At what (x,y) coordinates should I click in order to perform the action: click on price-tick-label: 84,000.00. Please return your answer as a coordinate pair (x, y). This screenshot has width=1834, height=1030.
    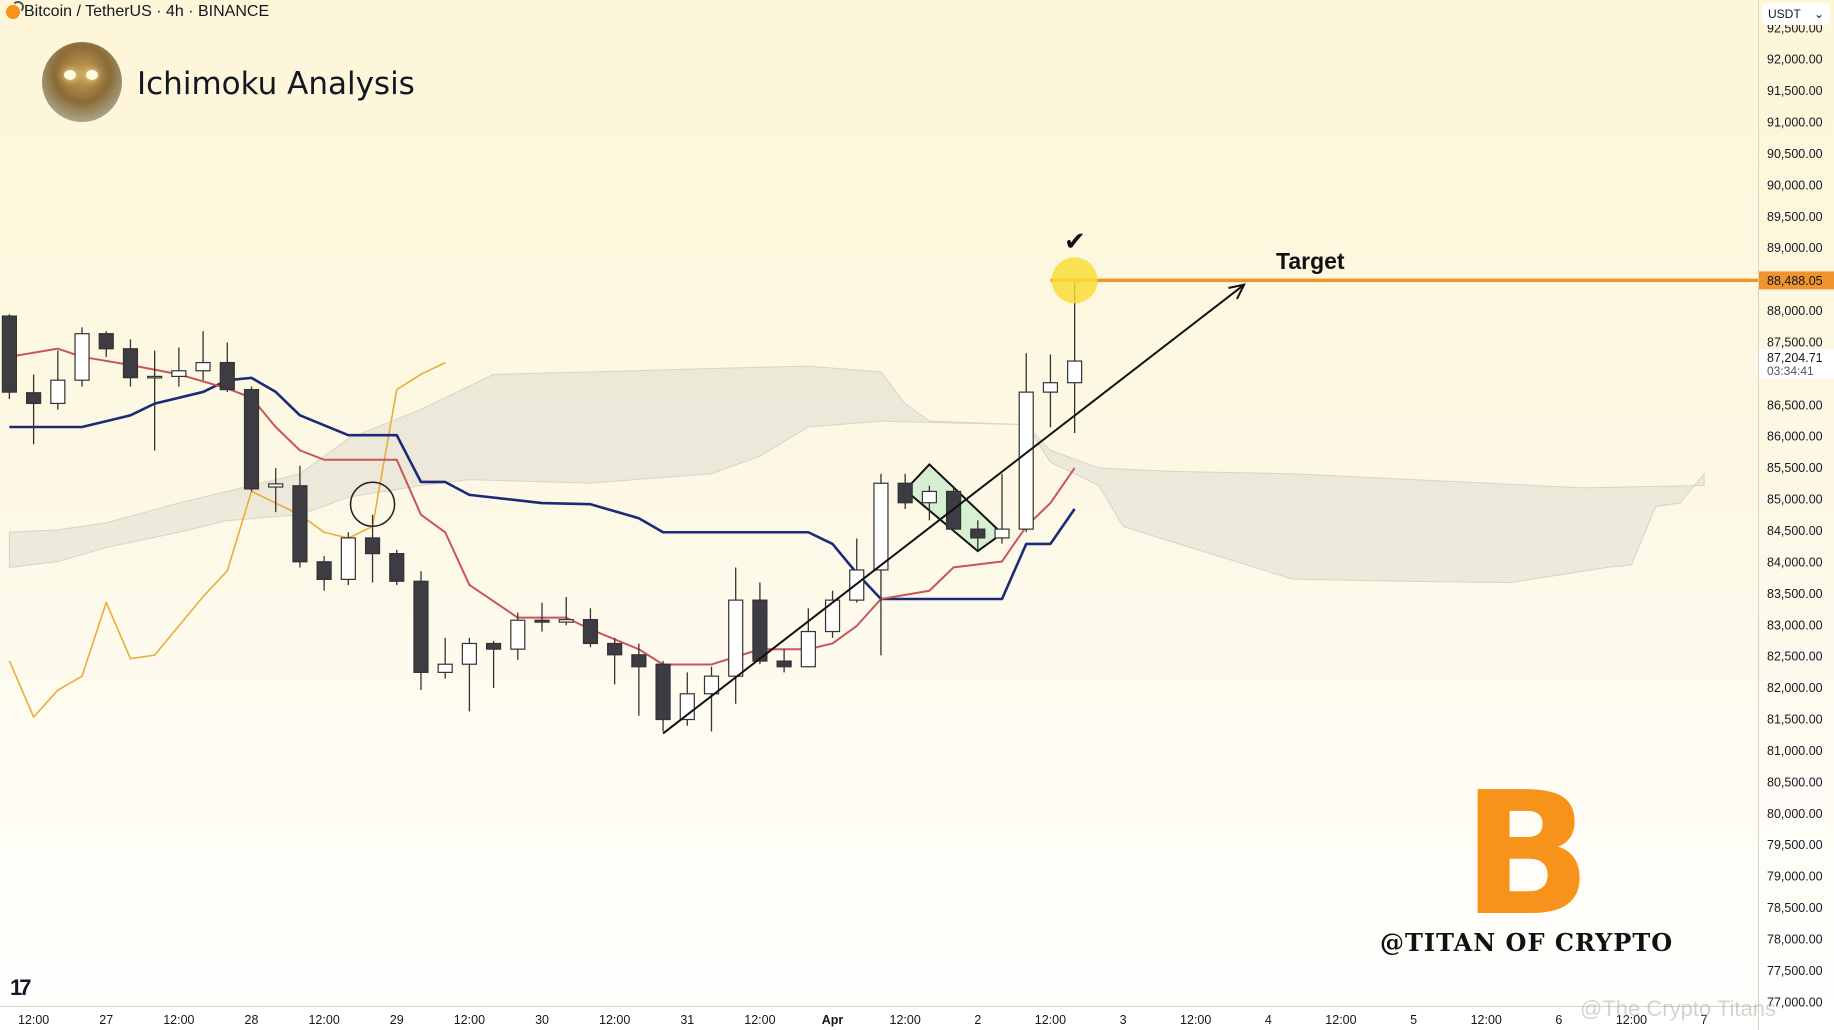
    Looking at the image, I should click on (1795, 562).